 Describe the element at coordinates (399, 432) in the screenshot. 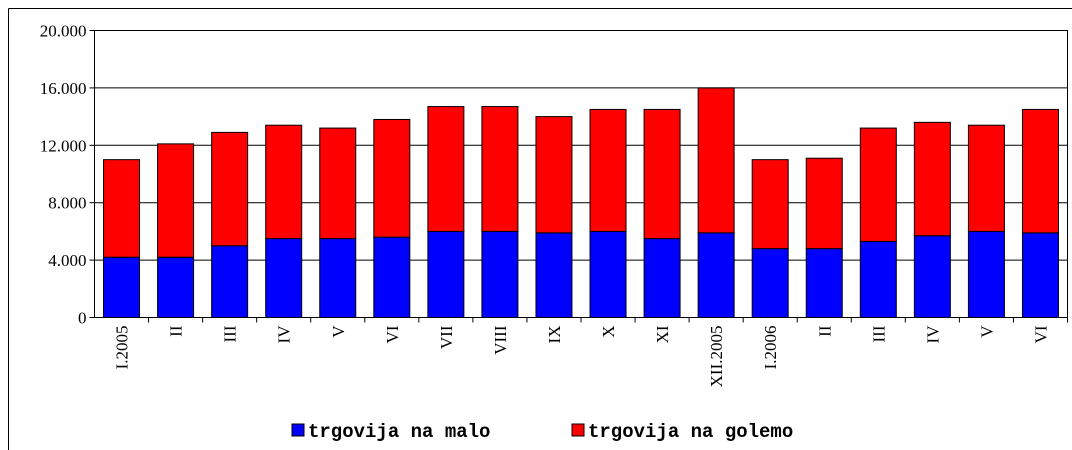

I see `legend-label: trgovija na malo` at that location.